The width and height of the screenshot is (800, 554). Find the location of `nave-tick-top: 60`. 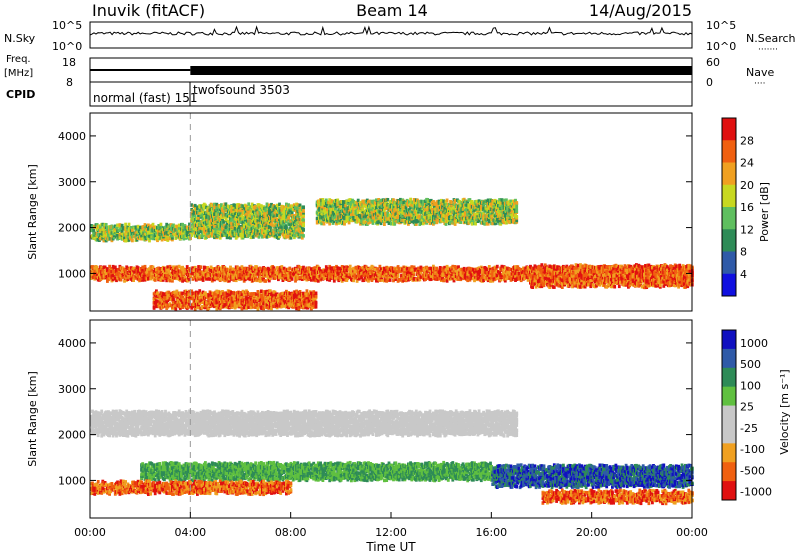

nave-tick-top: 60 is located at coordinates (713, 62).